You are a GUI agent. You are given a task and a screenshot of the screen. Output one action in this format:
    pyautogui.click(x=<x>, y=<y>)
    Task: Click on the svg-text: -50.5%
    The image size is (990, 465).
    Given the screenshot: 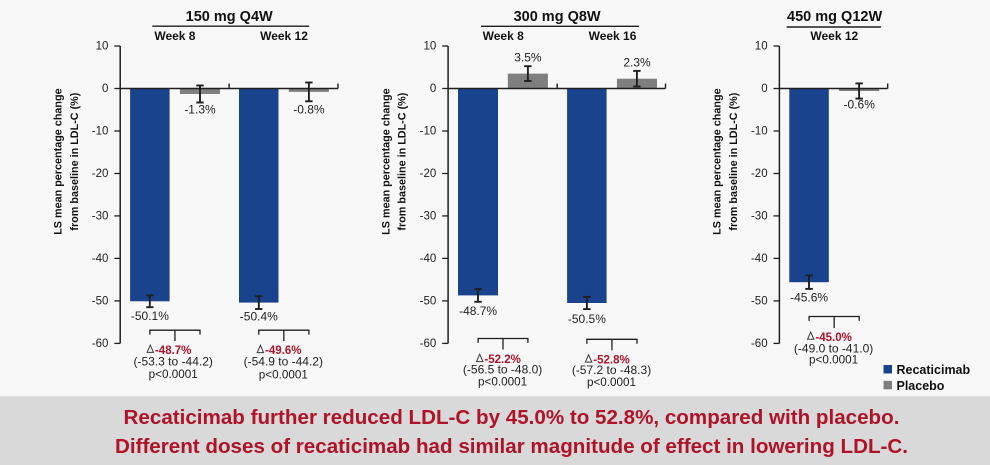 What is the action you would take?
    pyautogui.click(x=587, y=319)
    